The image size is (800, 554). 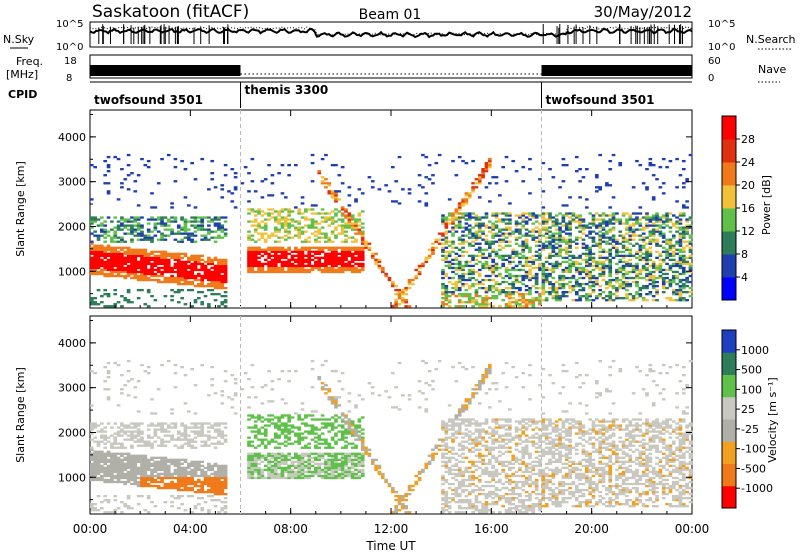 I want to click on beam-label: Beam 01, so click(x=390, y=15).